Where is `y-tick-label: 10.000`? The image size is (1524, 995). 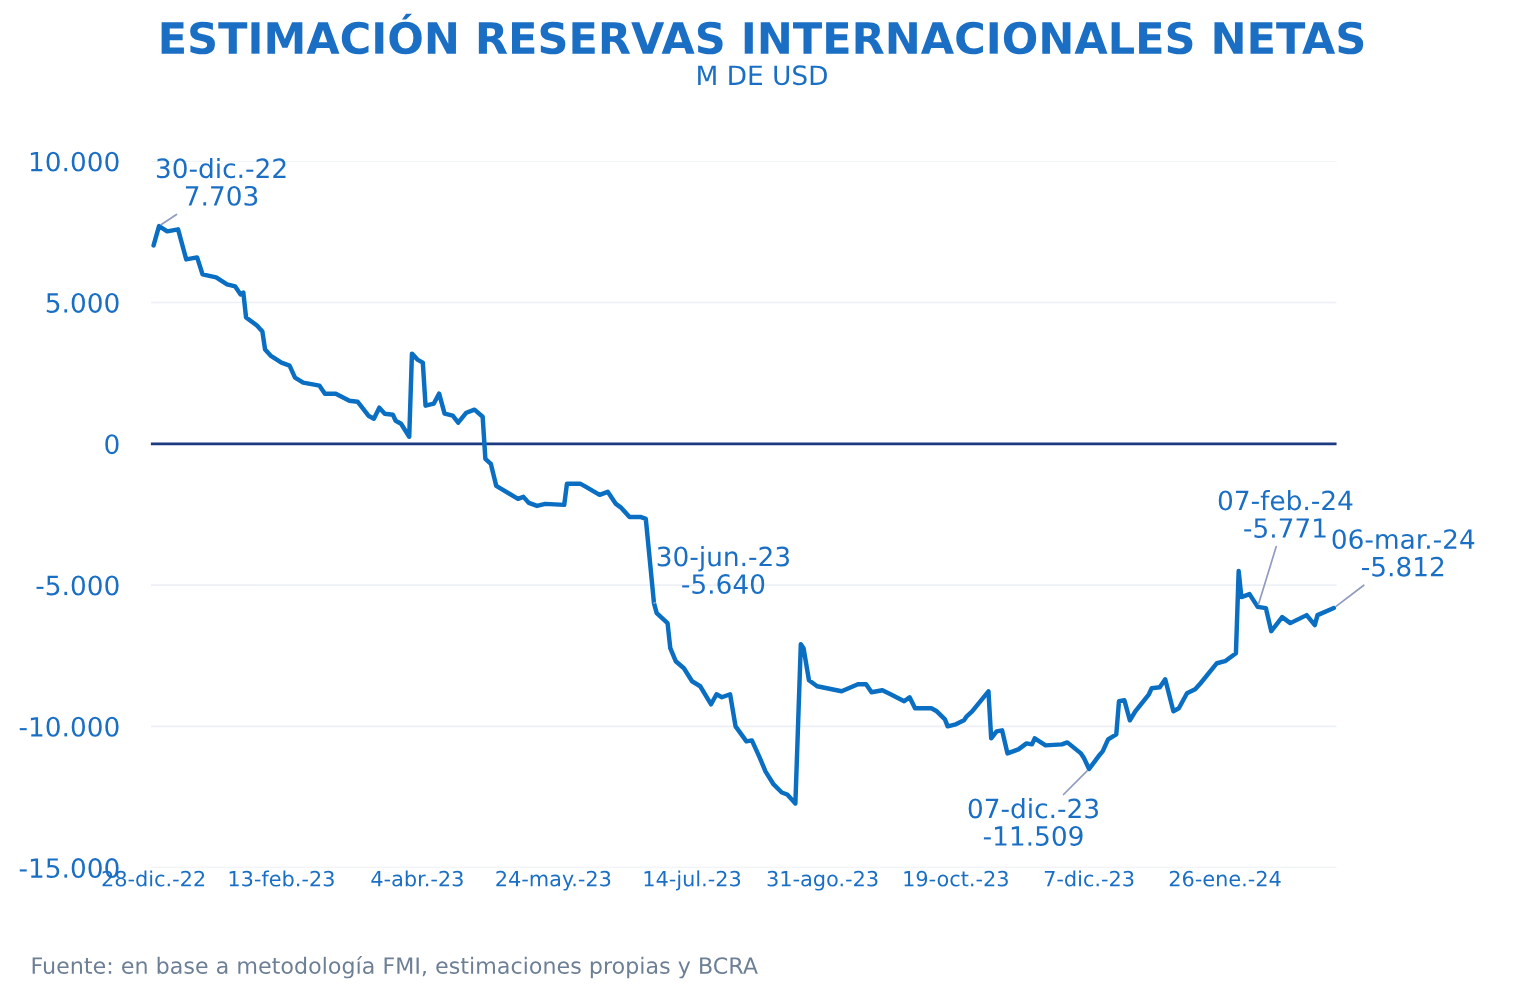 y-tick-label: 10.000 is located at coordinates (74, 161).